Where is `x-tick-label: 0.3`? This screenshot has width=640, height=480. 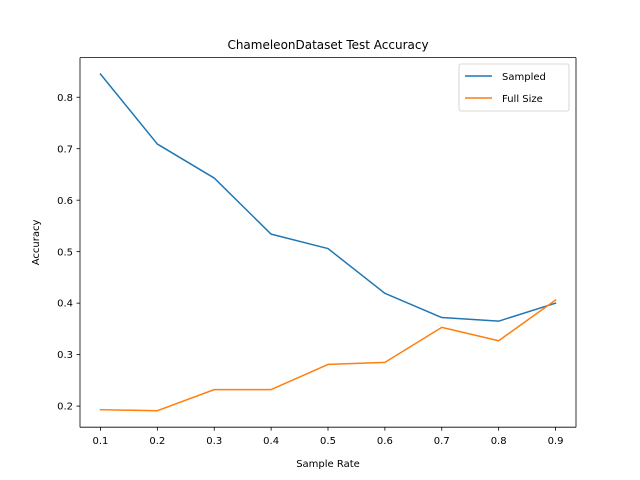
x-tick-label: 0.3 is located at coordinates (214, 441).